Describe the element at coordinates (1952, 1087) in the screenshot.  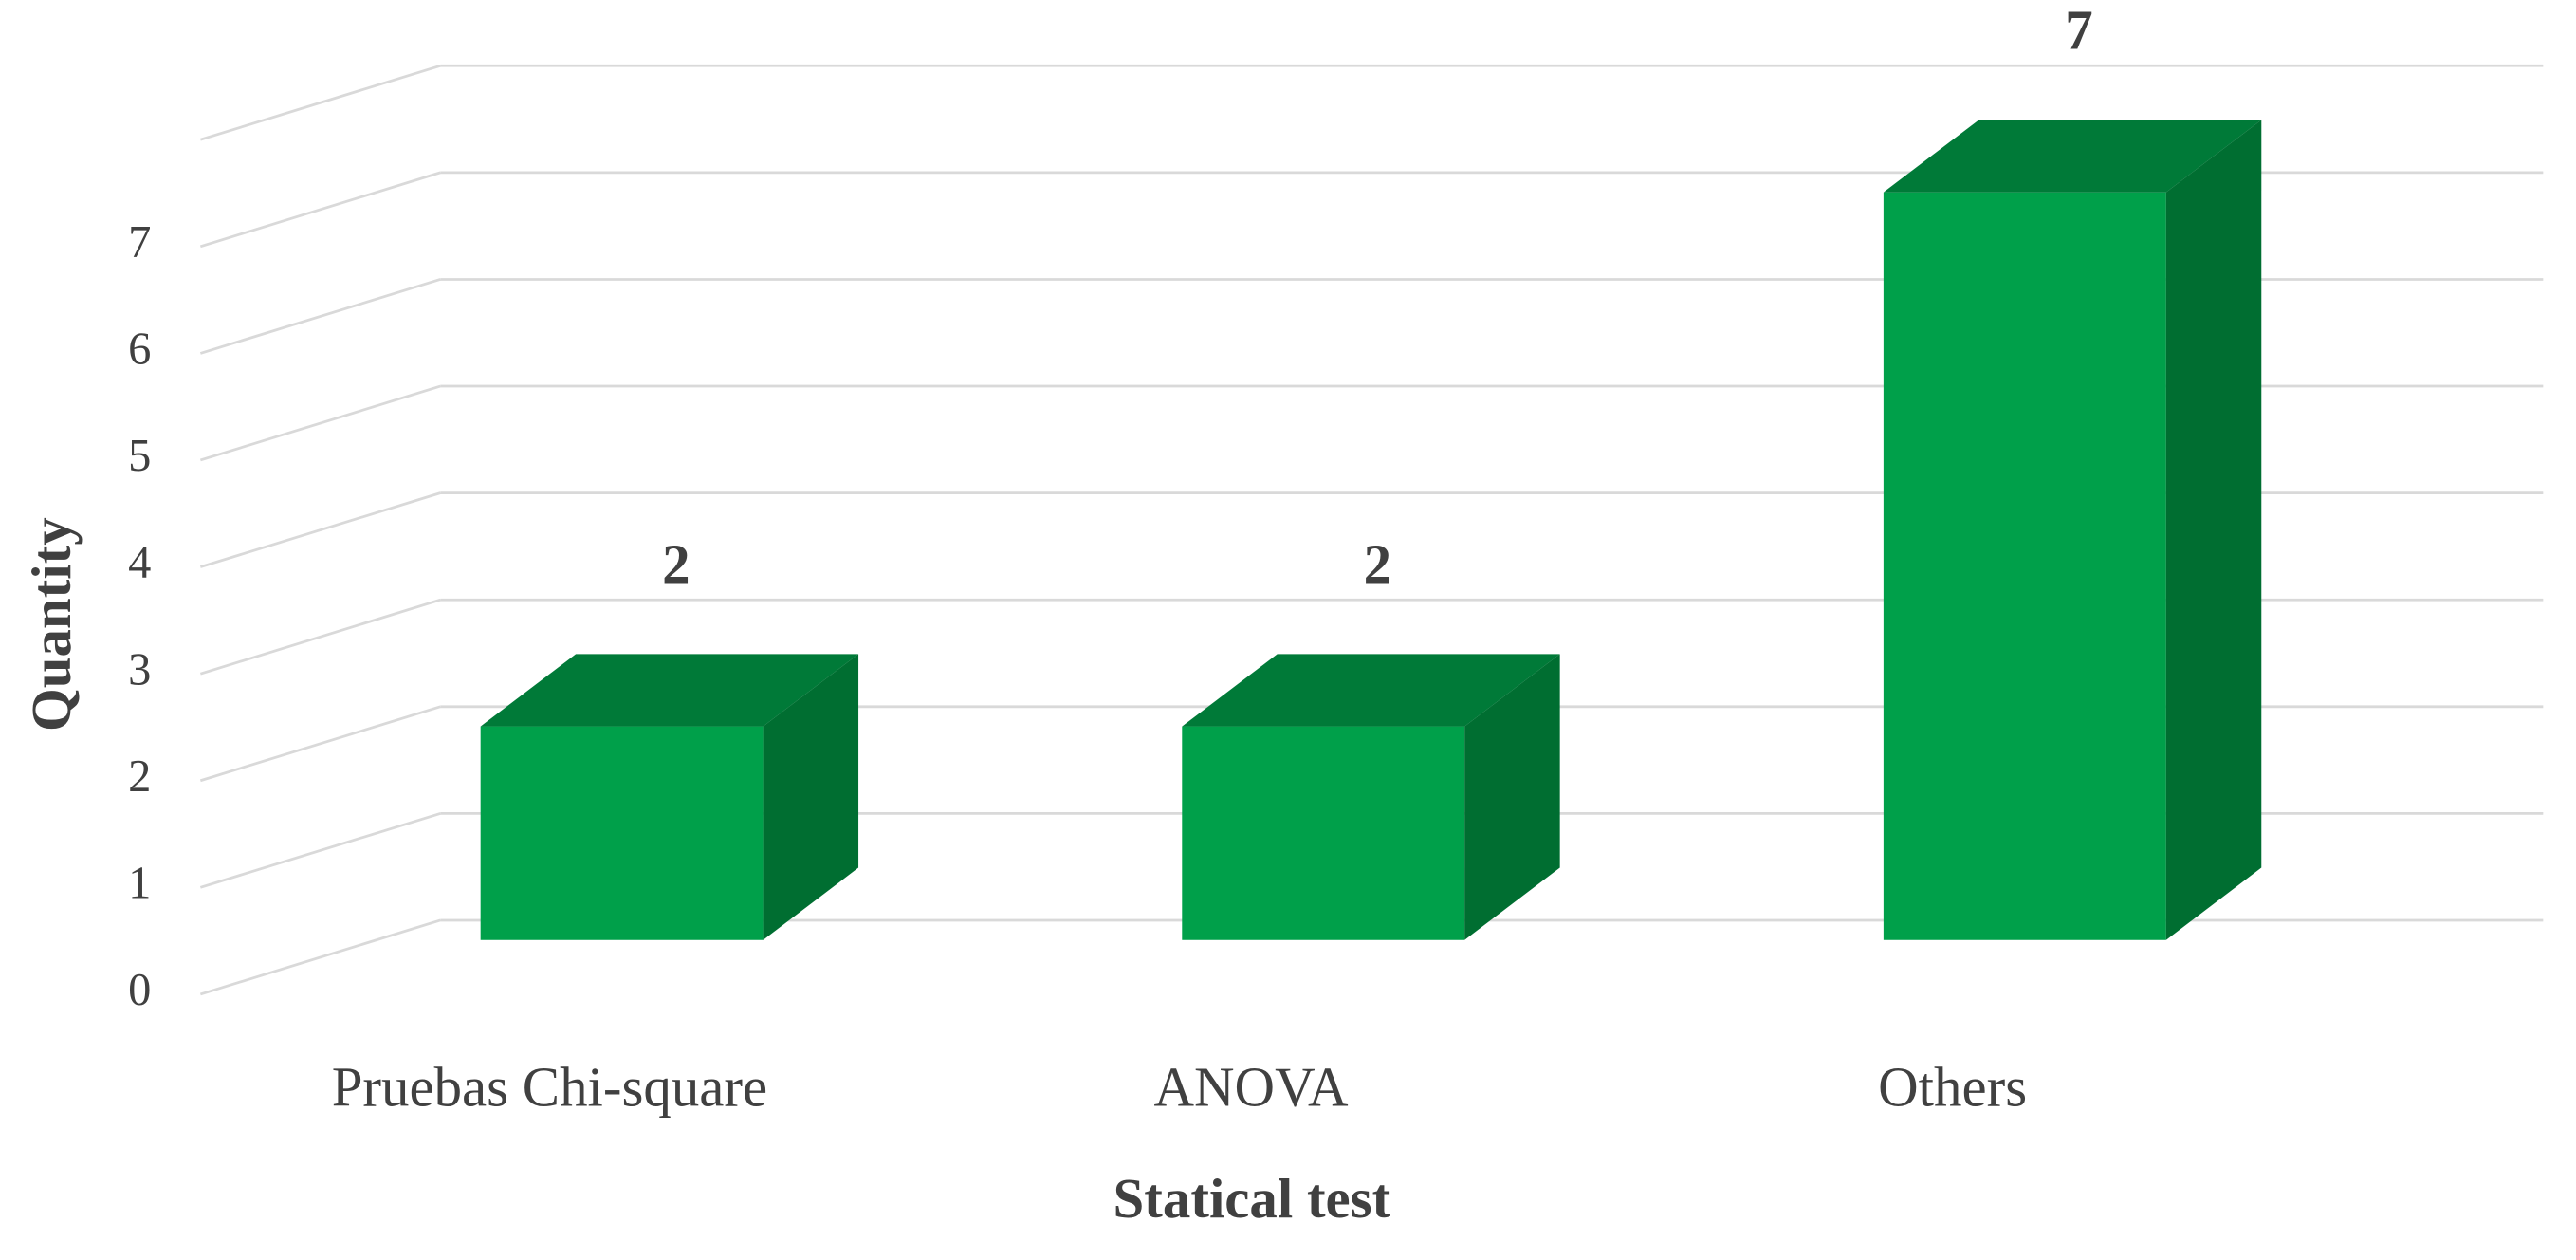
I see `x-tick-label: Others` at that location.